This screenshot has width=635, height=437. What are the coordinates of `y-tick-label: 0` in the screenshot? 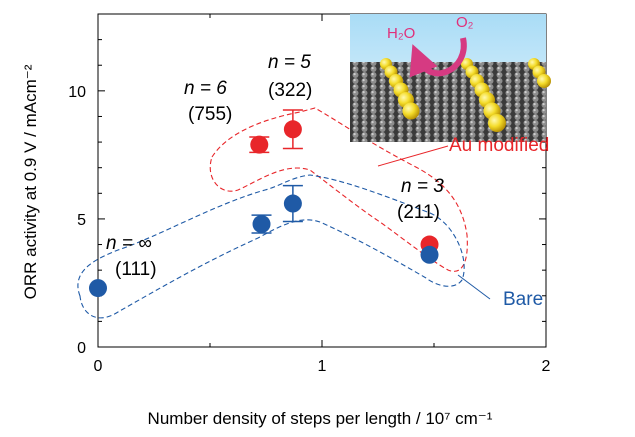 It's located at (81, 348).